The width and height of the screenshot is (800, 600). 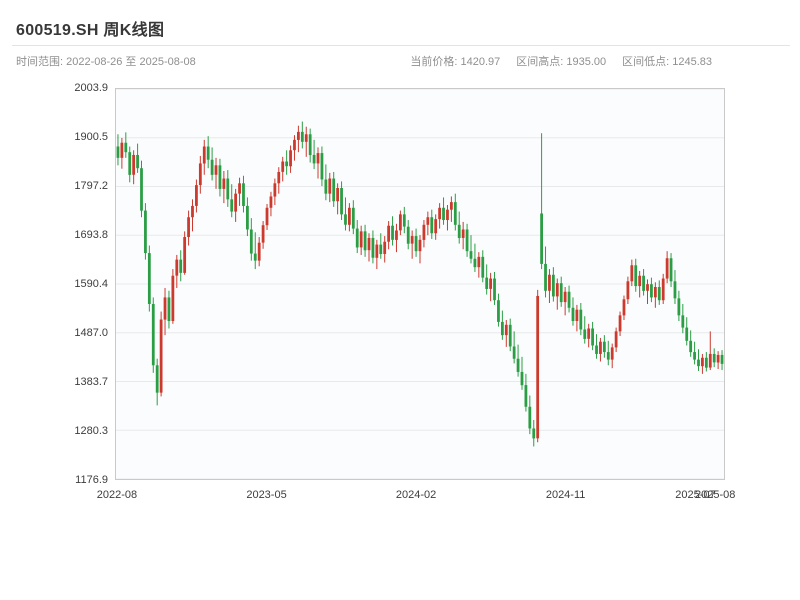 What do you see at coordinates (91, 430) in the screenshot?
I see `y-axis-tick-label: 1280.3` at bounding box center [91, 430].